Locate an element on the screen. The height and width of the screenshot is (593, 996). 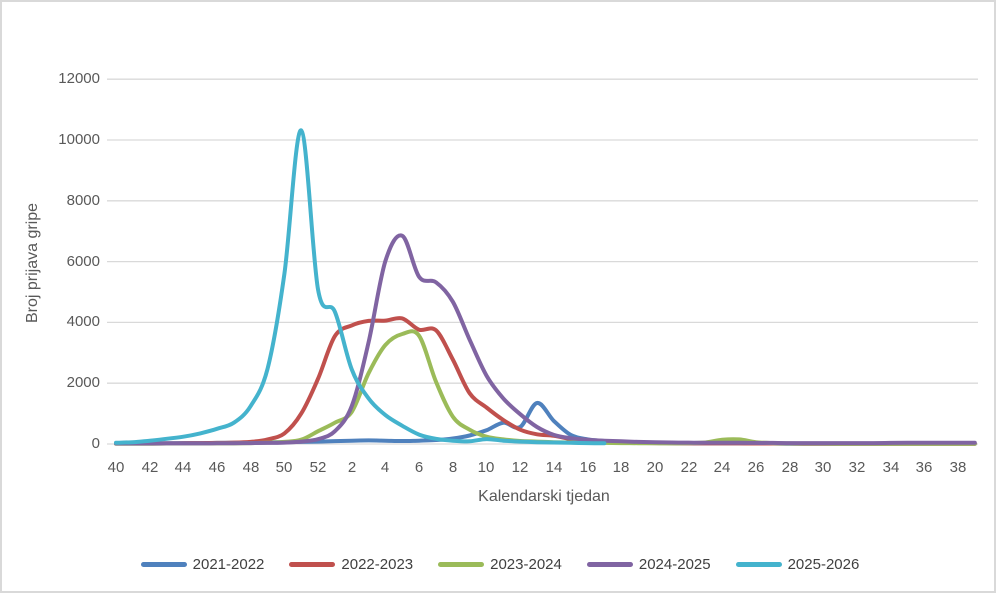
legend-item-2025-2026: 2025-2026 is located at coordinates (797, 564).